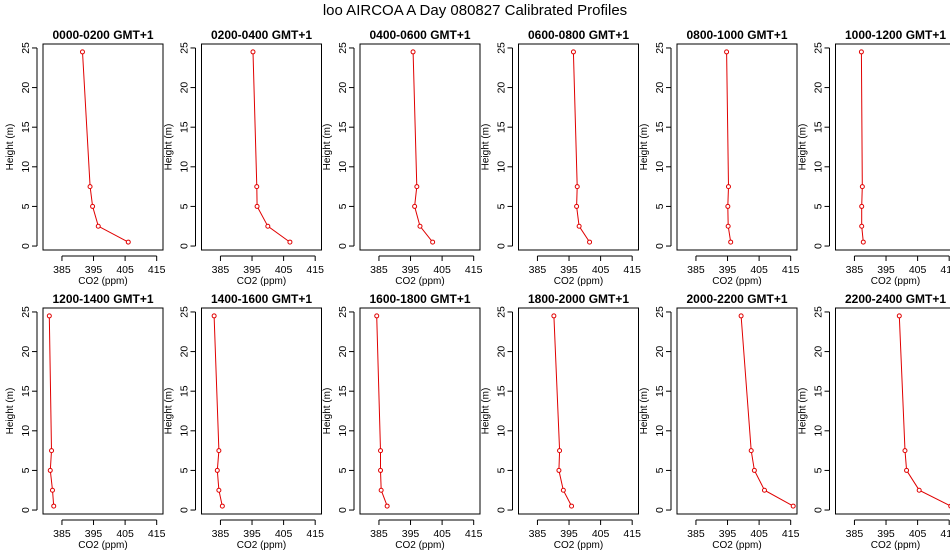 Image resolution: width=950 pixels, height=550 pixels. I want to click on panel-title: 0600-0800 GMT+1, so click(578, 35).